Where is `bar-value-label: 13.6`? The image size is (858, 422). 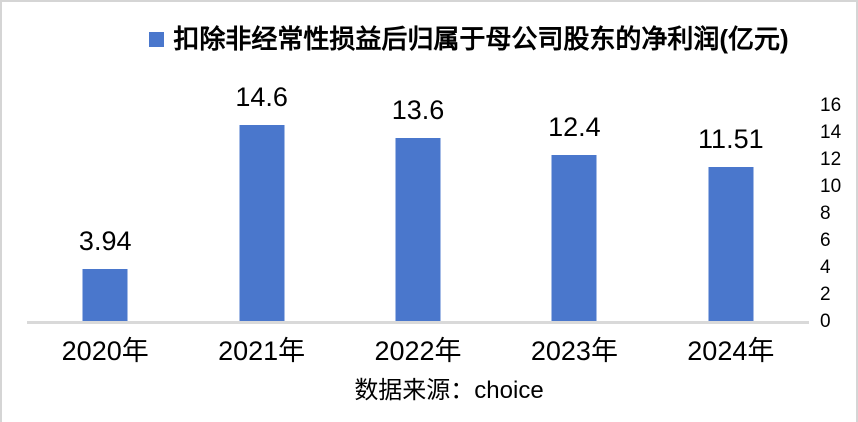 bar-value-label: 13.6 is located at coordinates (418, 110).